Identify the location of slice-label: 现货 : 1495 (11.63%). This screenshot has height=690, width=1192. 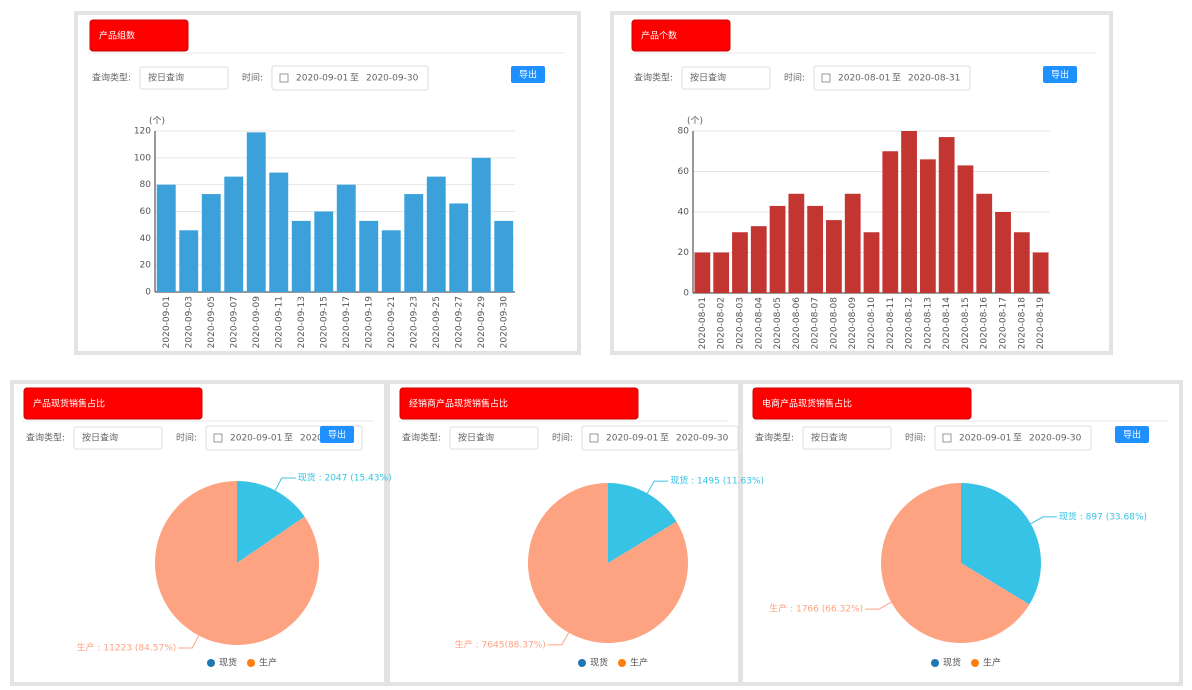
(717, 481).